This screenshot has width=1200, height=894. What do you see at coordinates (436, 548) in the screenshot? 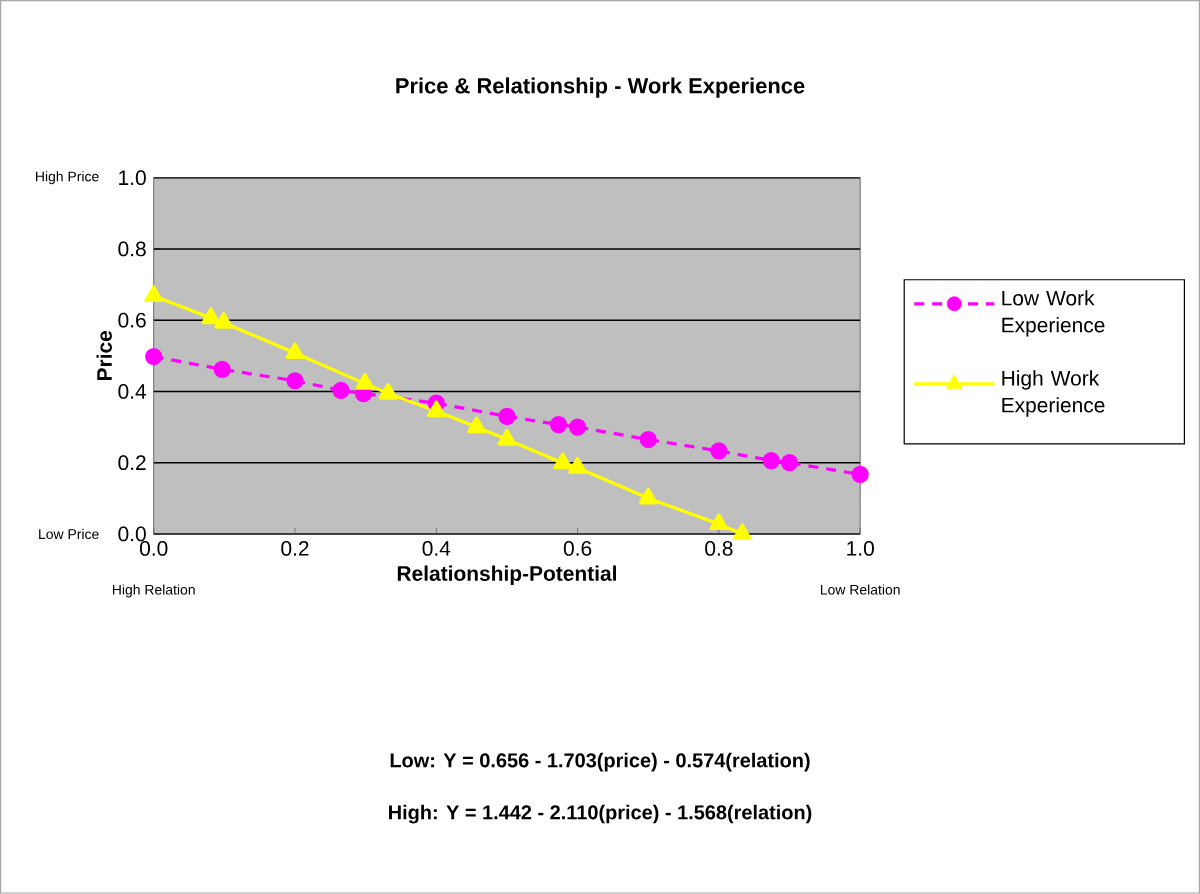
I see `x-tick-label: 0.4` at bounding box center [436, 548].